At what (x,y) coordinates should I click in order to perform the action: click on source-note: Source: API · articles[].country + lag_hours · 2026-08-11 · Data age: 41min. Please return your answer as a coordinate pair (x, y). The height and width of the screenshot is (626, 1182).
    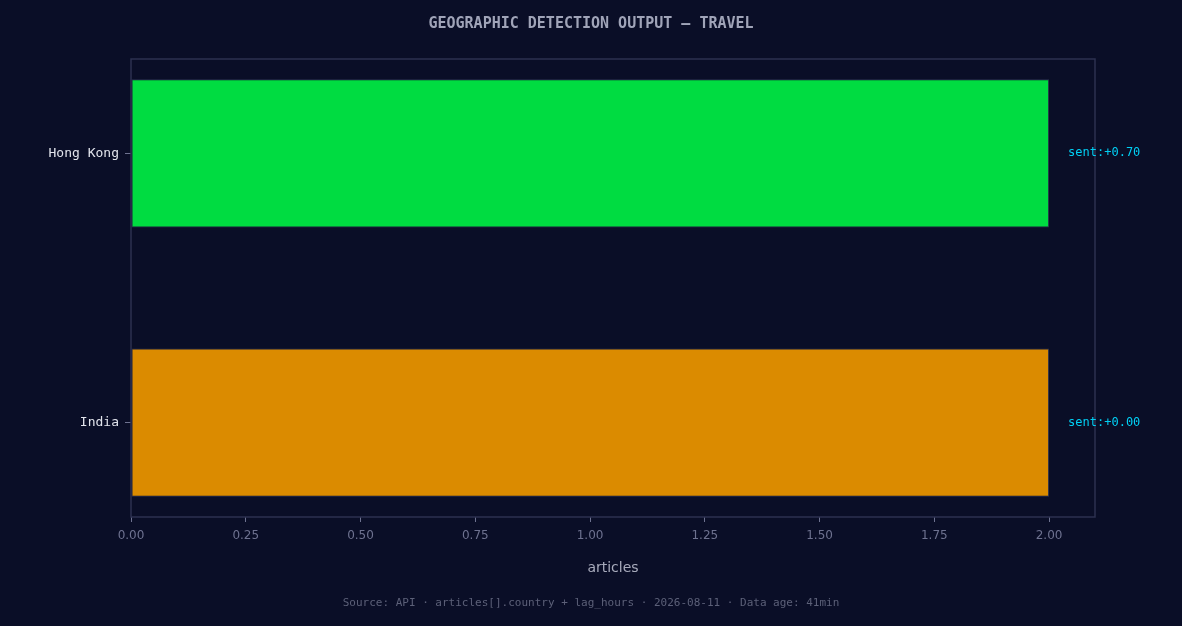
    Looking at the image, I should click on (591, 602).